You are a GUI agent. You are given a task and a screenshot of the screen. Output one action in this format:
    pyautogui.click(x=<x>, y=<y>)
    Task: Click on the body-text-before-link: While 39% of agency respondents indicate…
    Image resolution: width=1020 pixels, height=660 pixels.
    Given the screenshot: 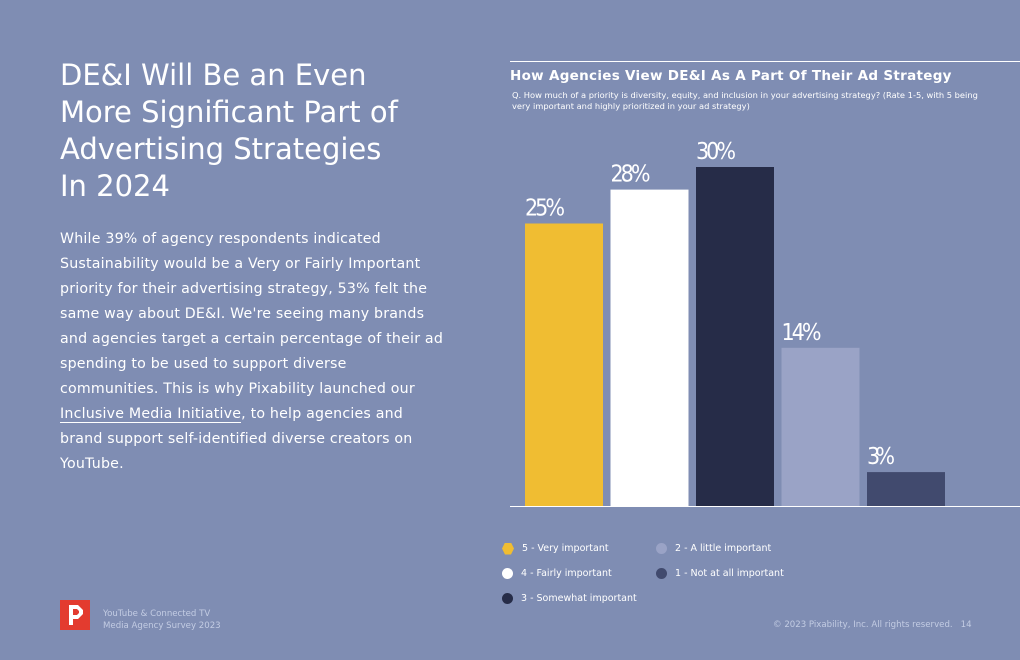 What is the action you would take?
    pyautogui.click(x=252, y=314)
    